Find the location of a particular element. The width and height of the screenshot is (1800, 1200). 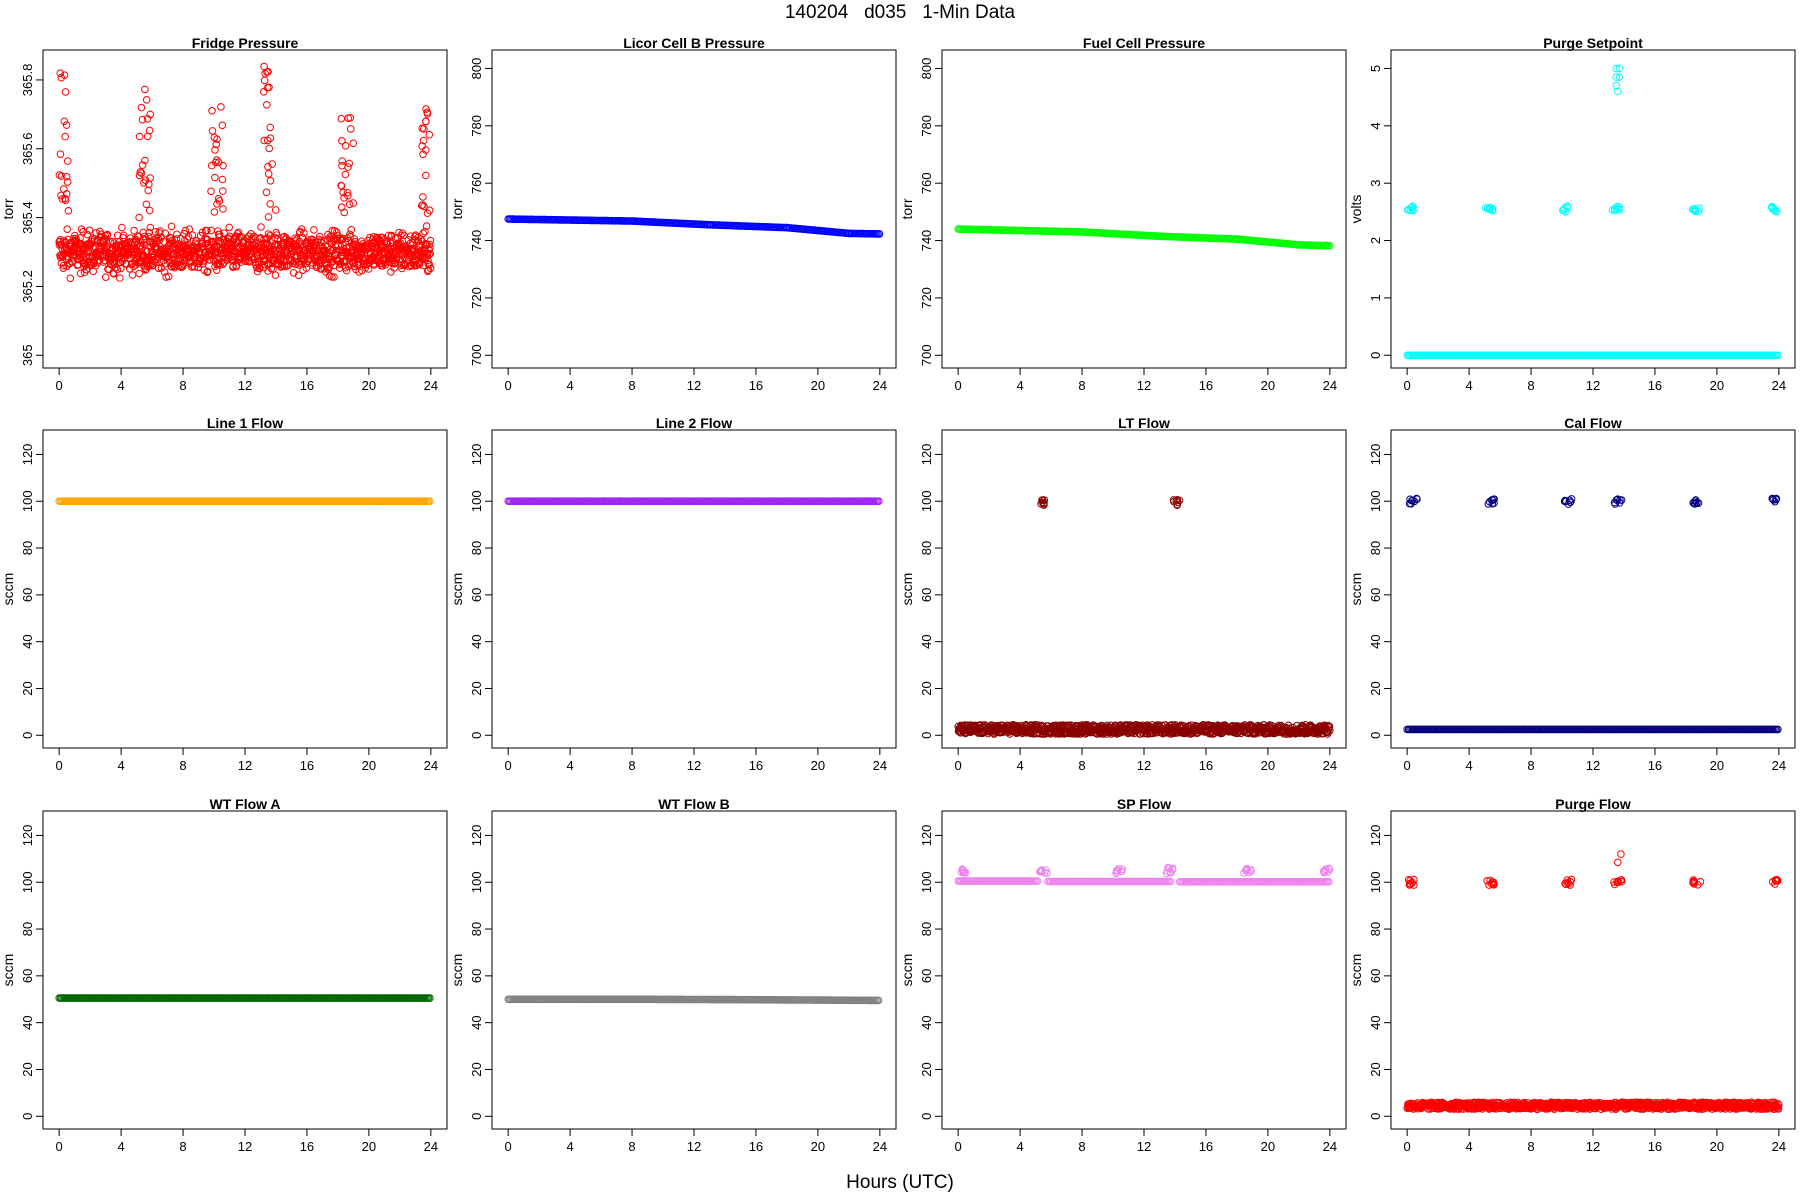

data-series is located at coordinates (693, 1000).